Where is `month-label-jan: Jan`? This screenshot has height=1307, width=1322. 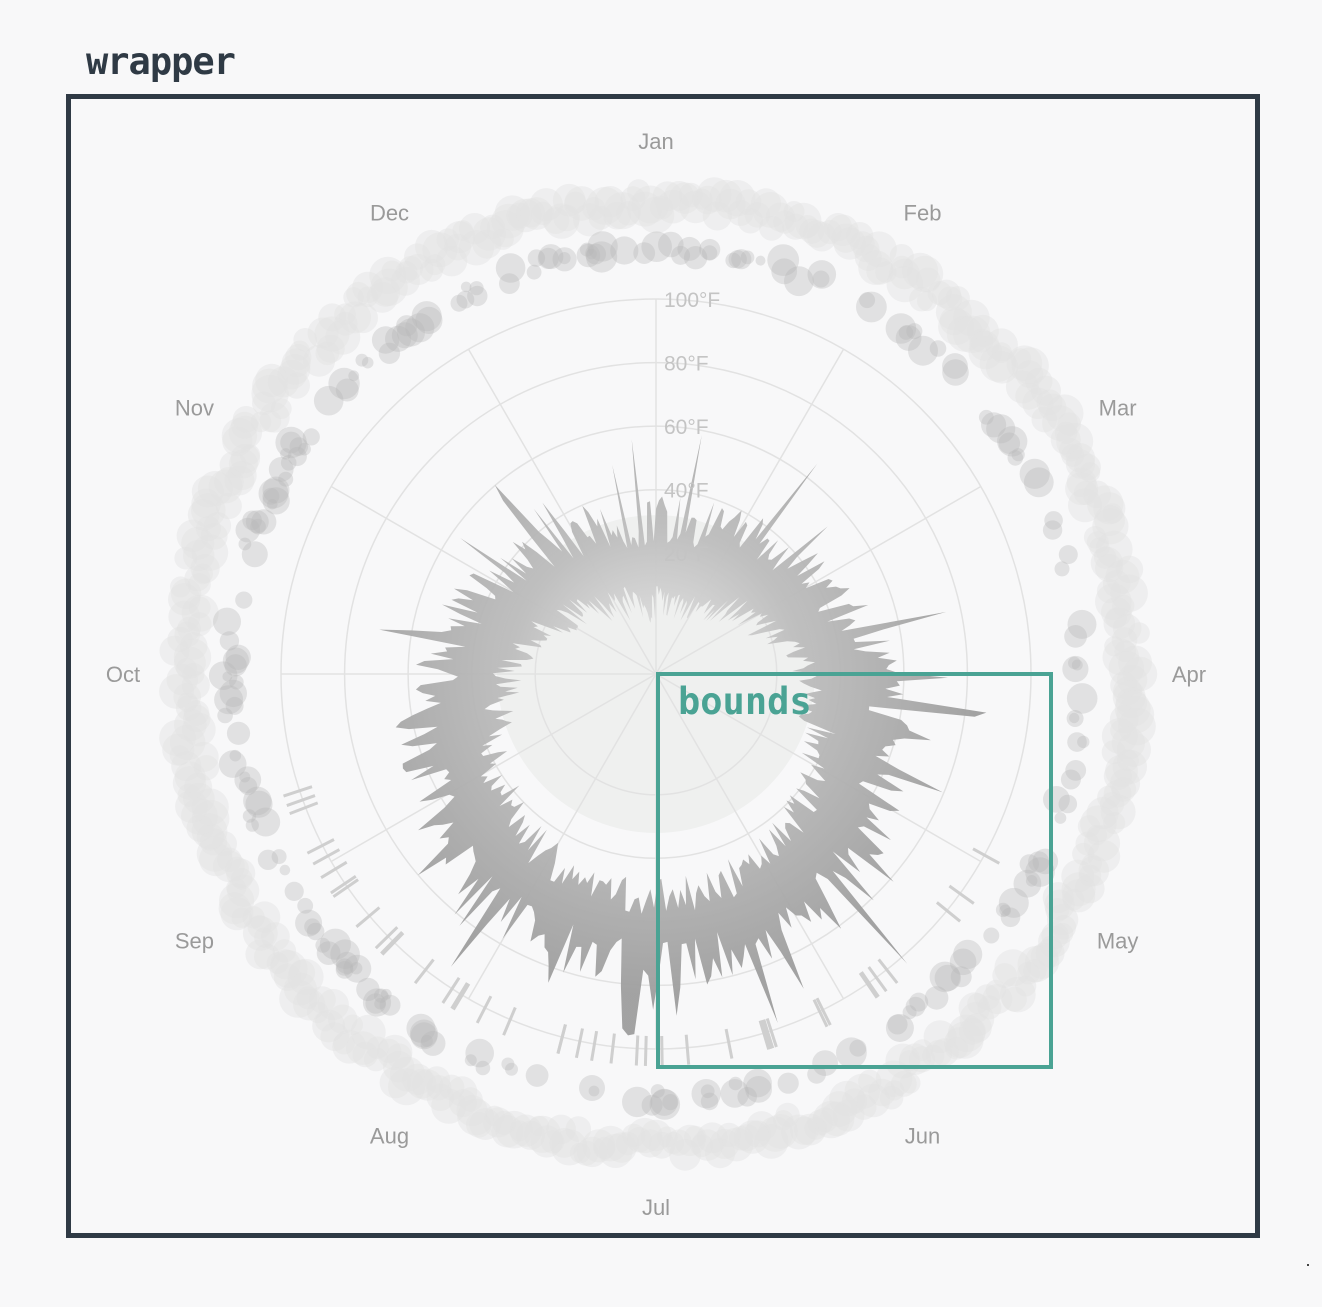 month-label-jan: Jan is located at coordinates (655, 141).